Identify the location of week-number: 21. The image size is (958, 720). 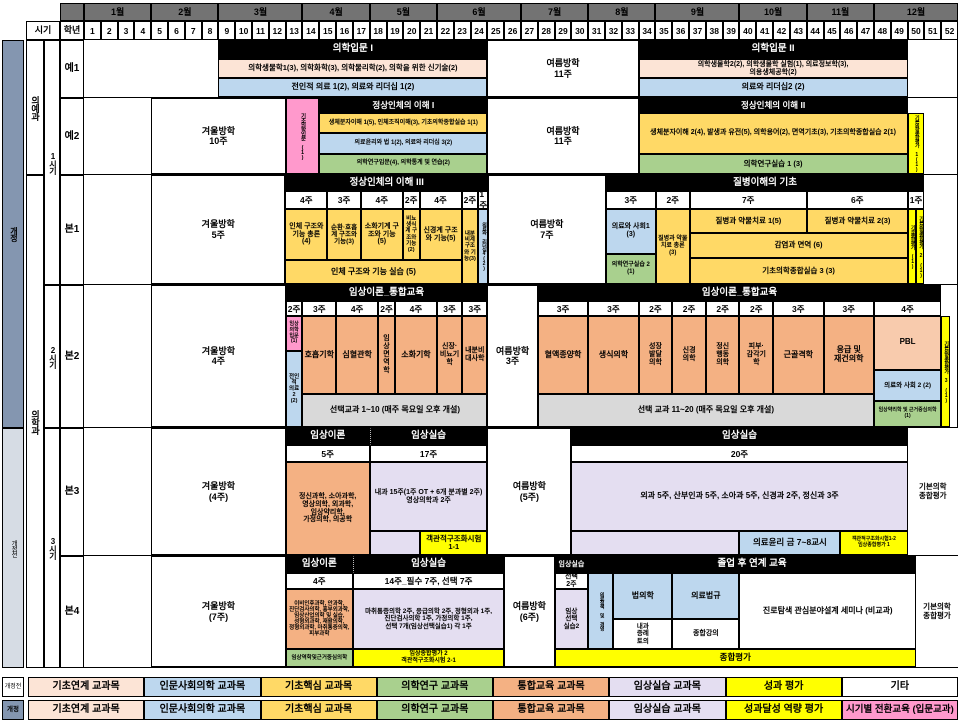
(428, 30).